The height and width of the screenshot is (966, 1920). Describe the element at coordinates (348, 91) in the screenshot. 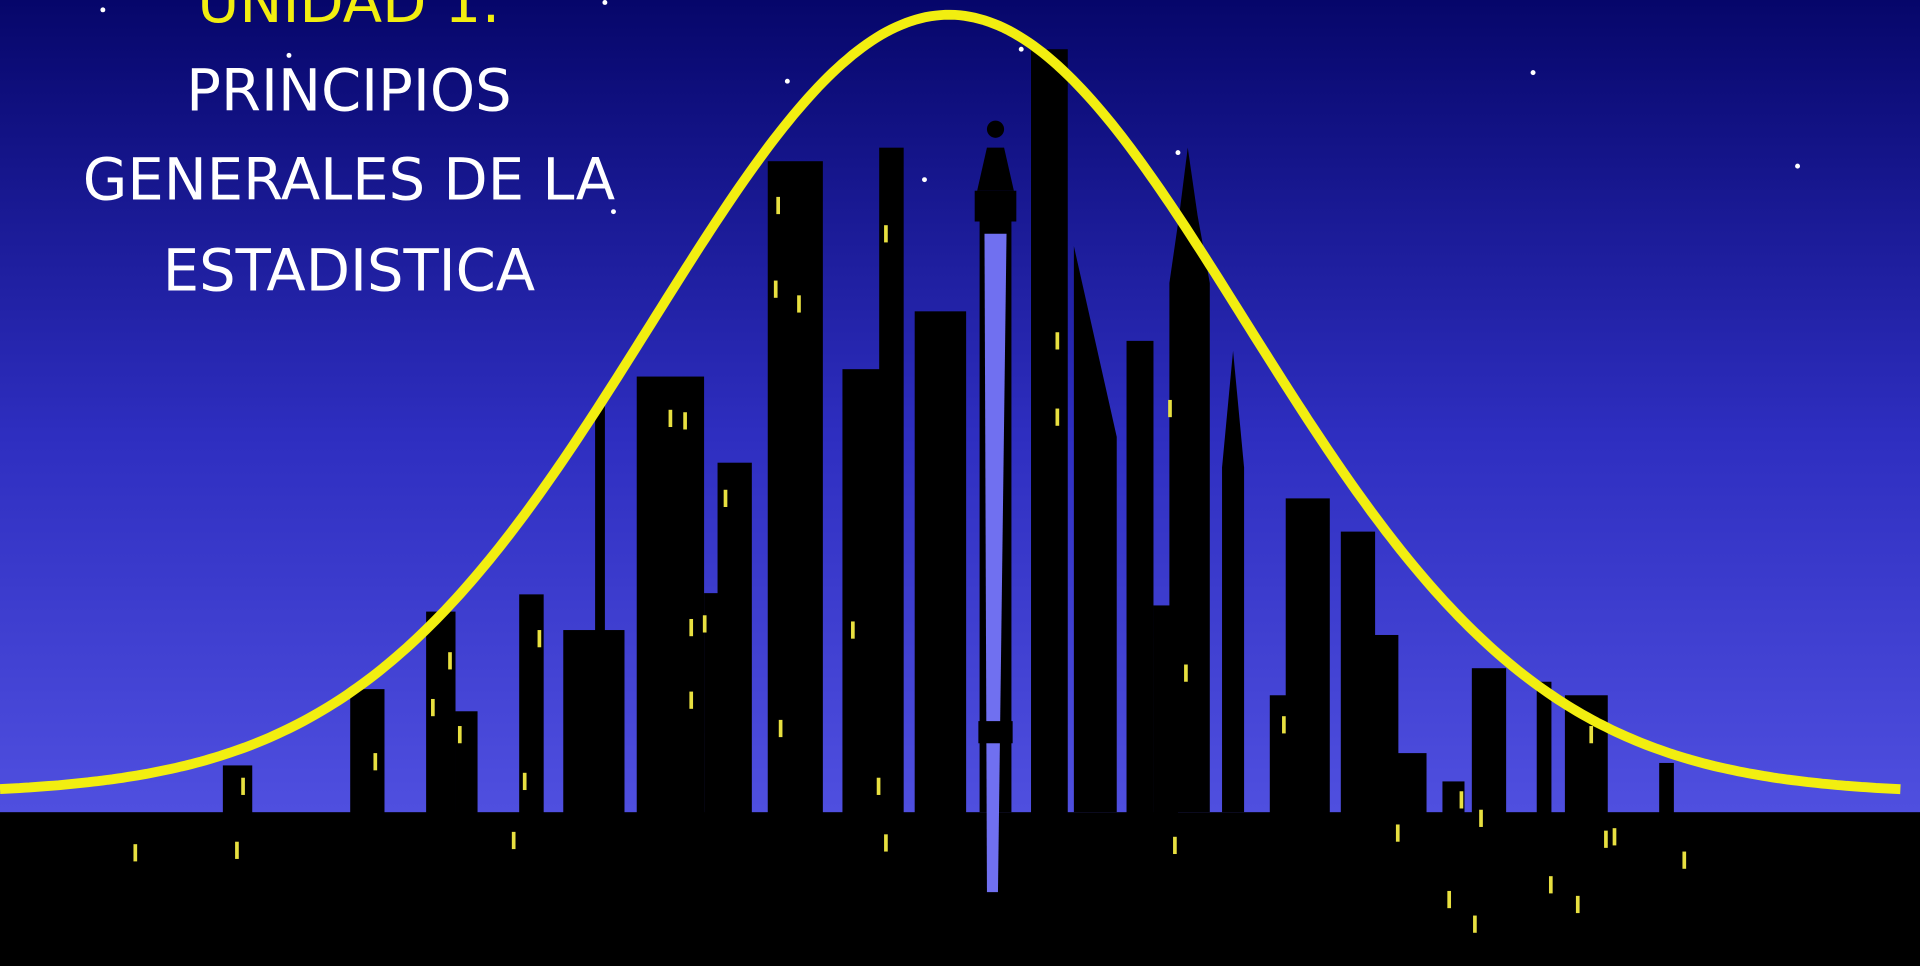

I see `title-line: PRINCIPIOS` at that location.